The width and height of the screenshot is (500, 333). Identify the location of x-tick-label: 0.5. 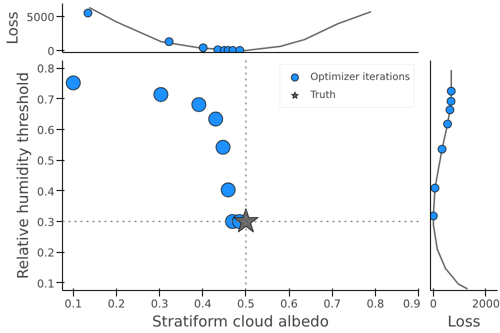
(246, 304).